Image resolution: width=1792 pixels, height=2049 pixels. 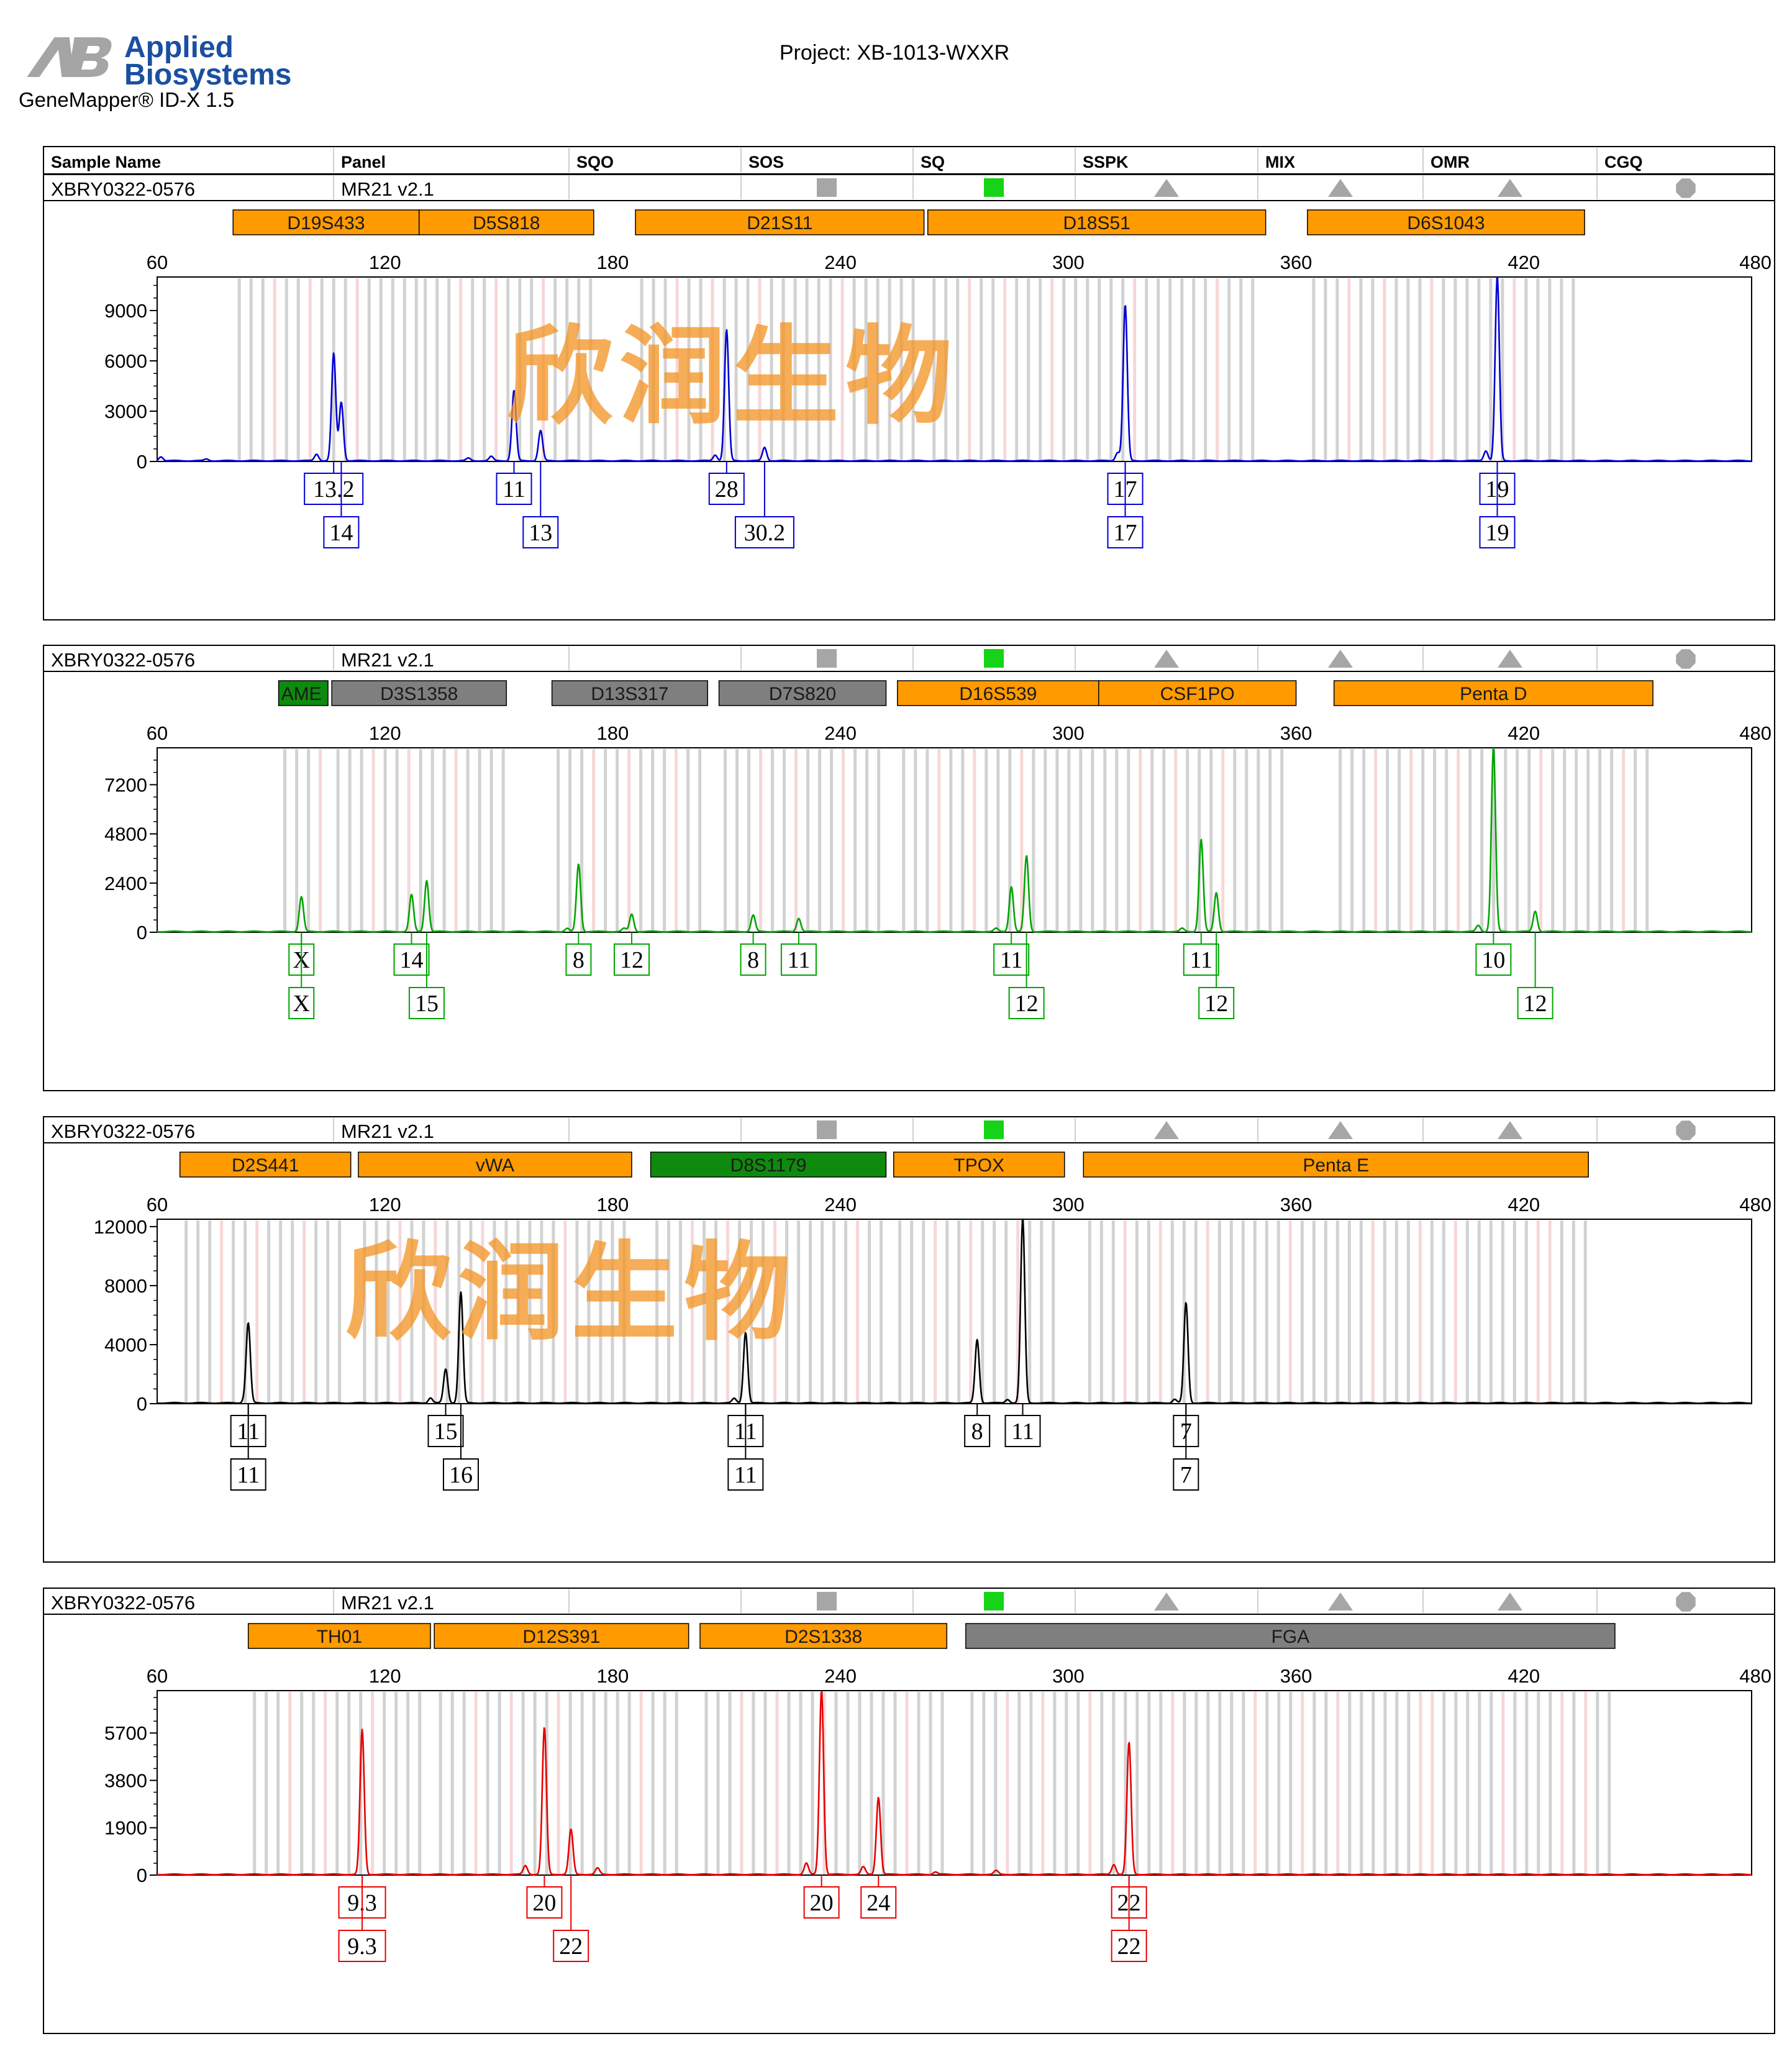 What do you see at coordinates (768, 1165) in the screenshot?
I see `locus-d8s1179: D8S1179` at bounding box center [768, 1165].